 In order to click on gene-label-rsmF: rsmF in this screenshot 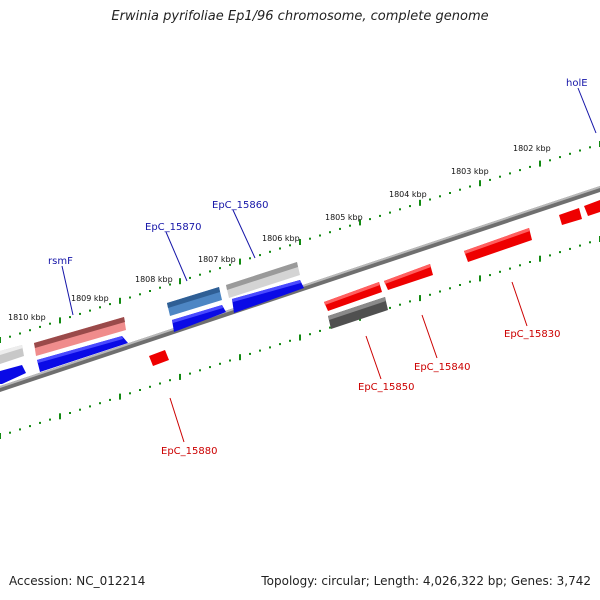, I will do `click(60, 261)`.